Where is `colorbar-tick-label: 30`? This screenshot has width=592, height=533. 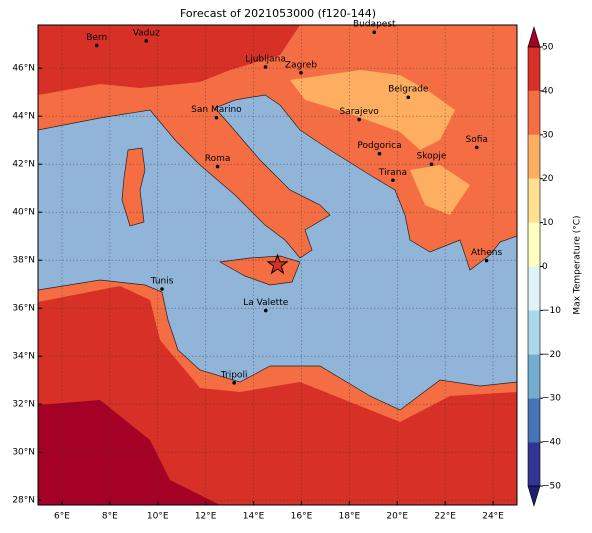
colorbar-tick-label: 30 is located at coordinates (548, 135).